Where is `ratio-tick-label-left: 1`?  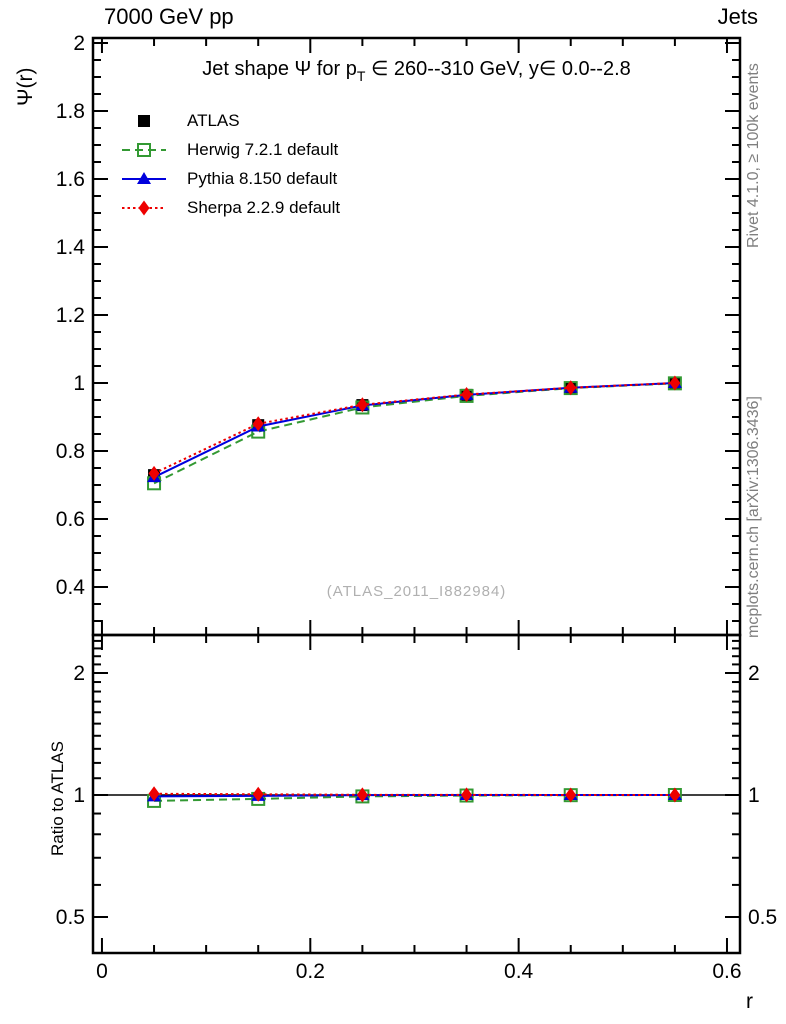 ratio-tick-label-left: 1 is located at coordinates (79, 795).